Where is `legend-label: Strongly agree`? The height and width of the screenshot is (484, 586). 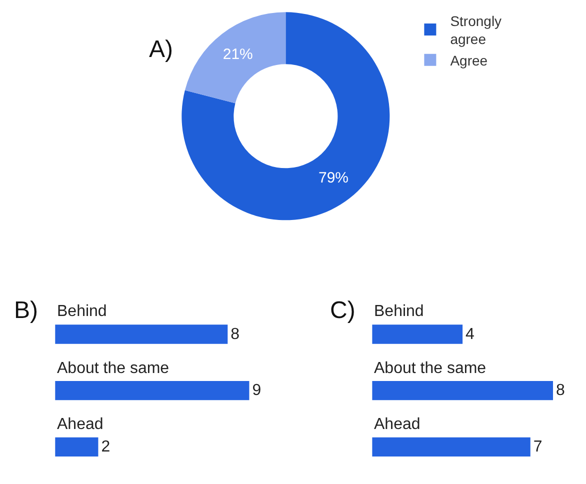 legend-label: Strongly agree is located at coordinates (476, 30).